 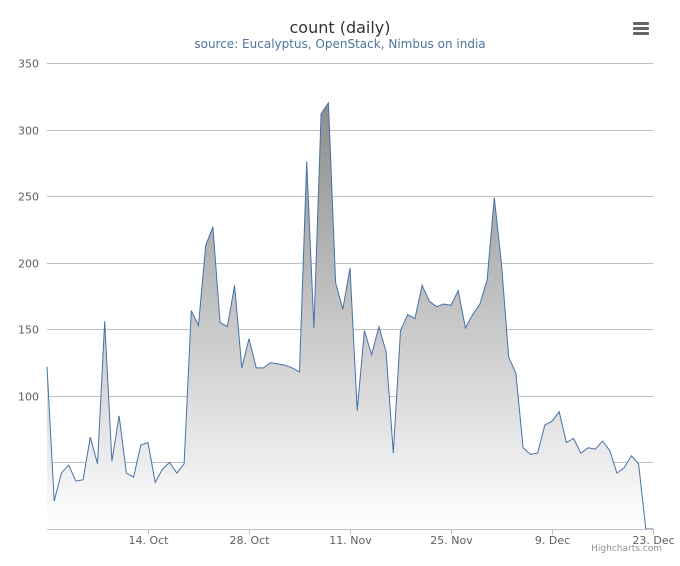 I want to click on y-tick-label: 350, so click(x=28, y=64).